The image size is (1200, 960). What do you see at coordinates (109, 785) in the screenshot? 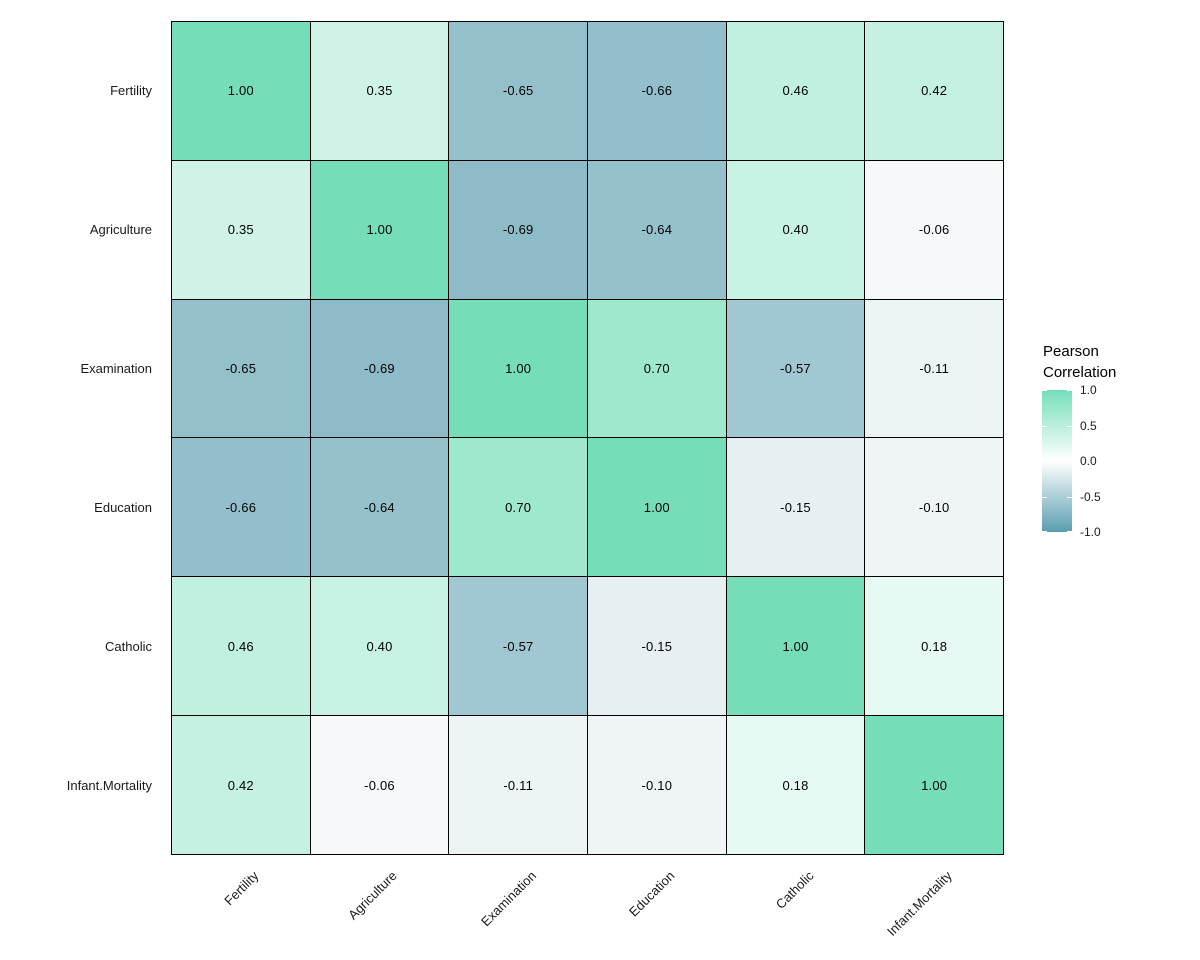
I see `y-axis-label: Infant.Mortality` at bounding box center [109, 785].